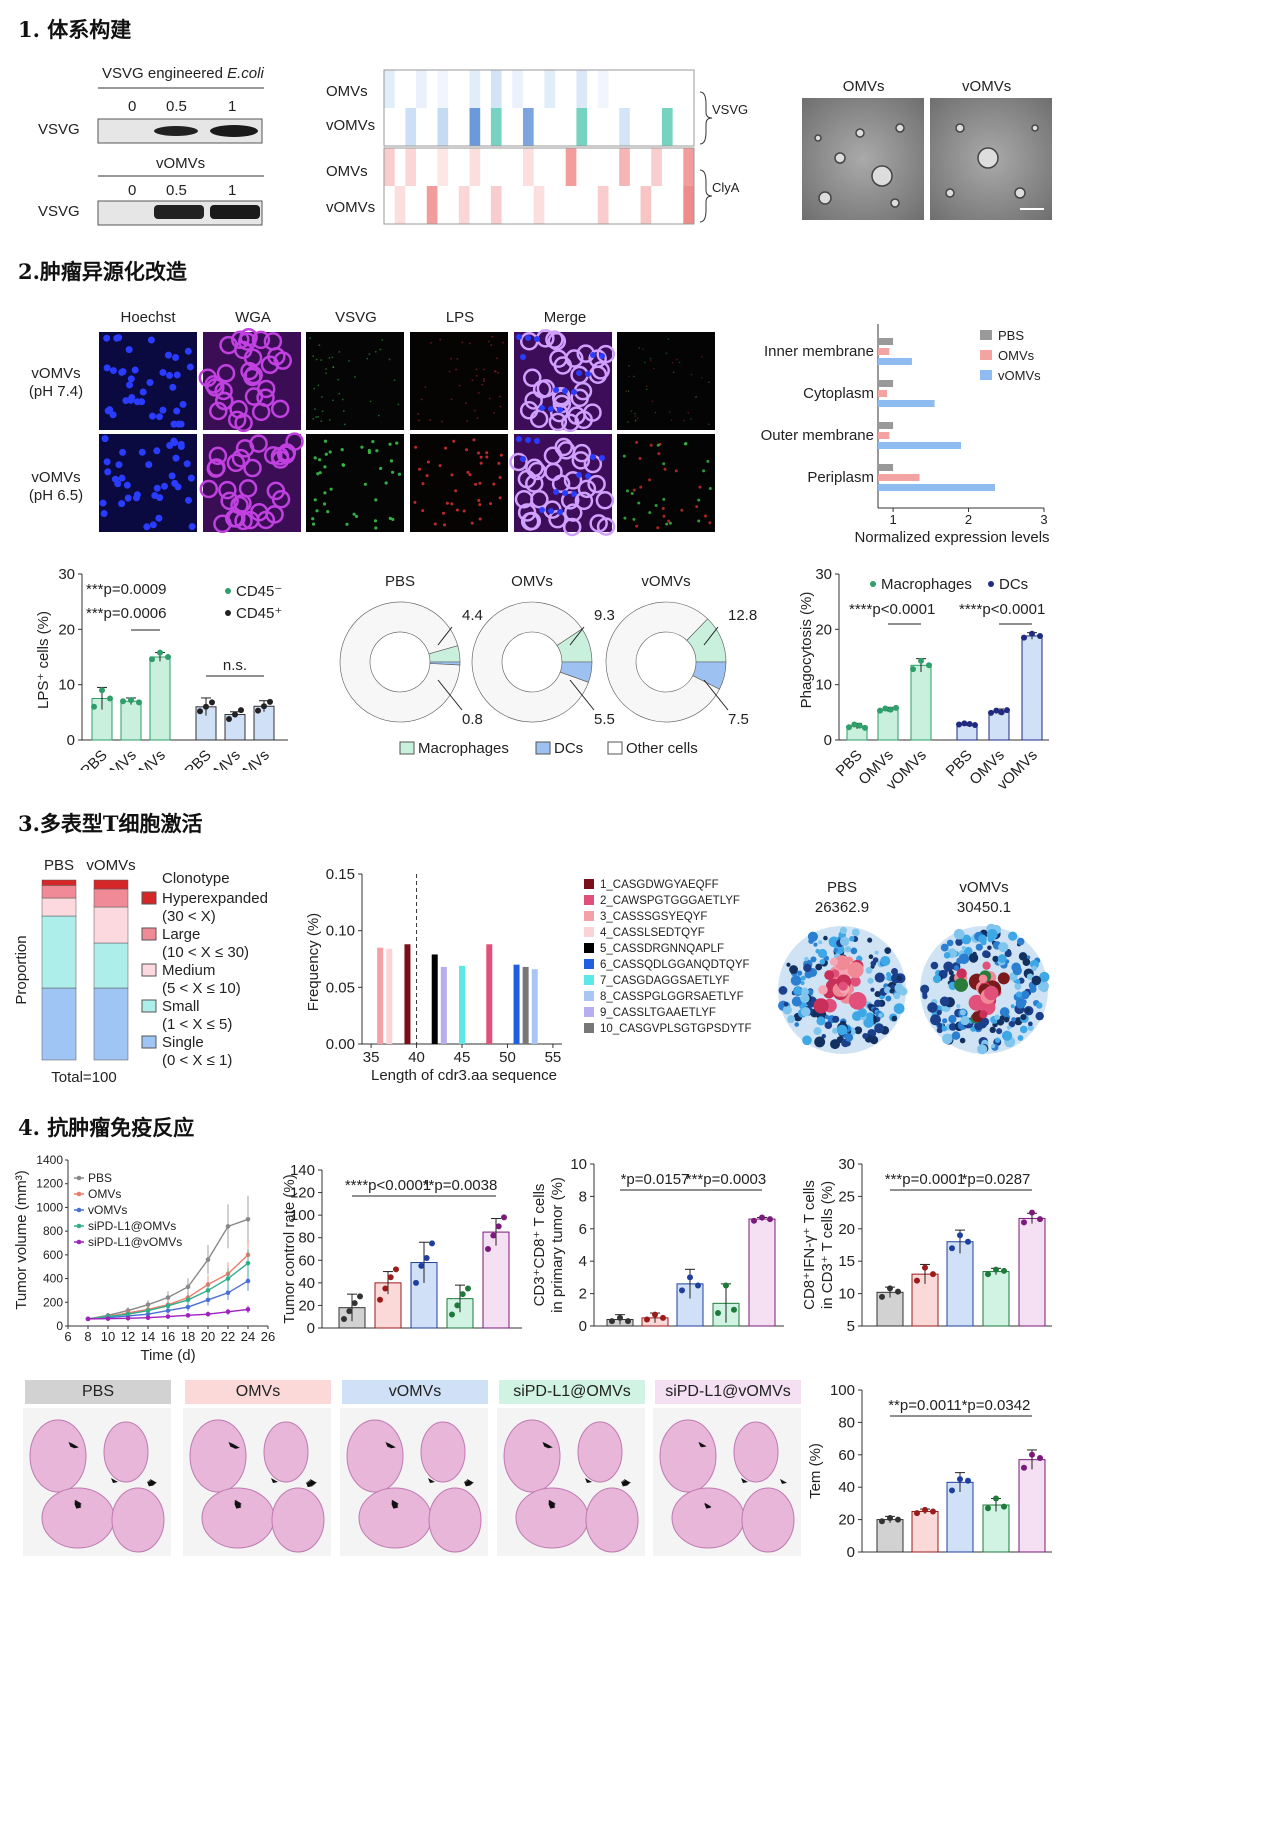 This screenshot has height=1837, width=1269. I want to click on ytick-label: 1400, so click(49, 1160).